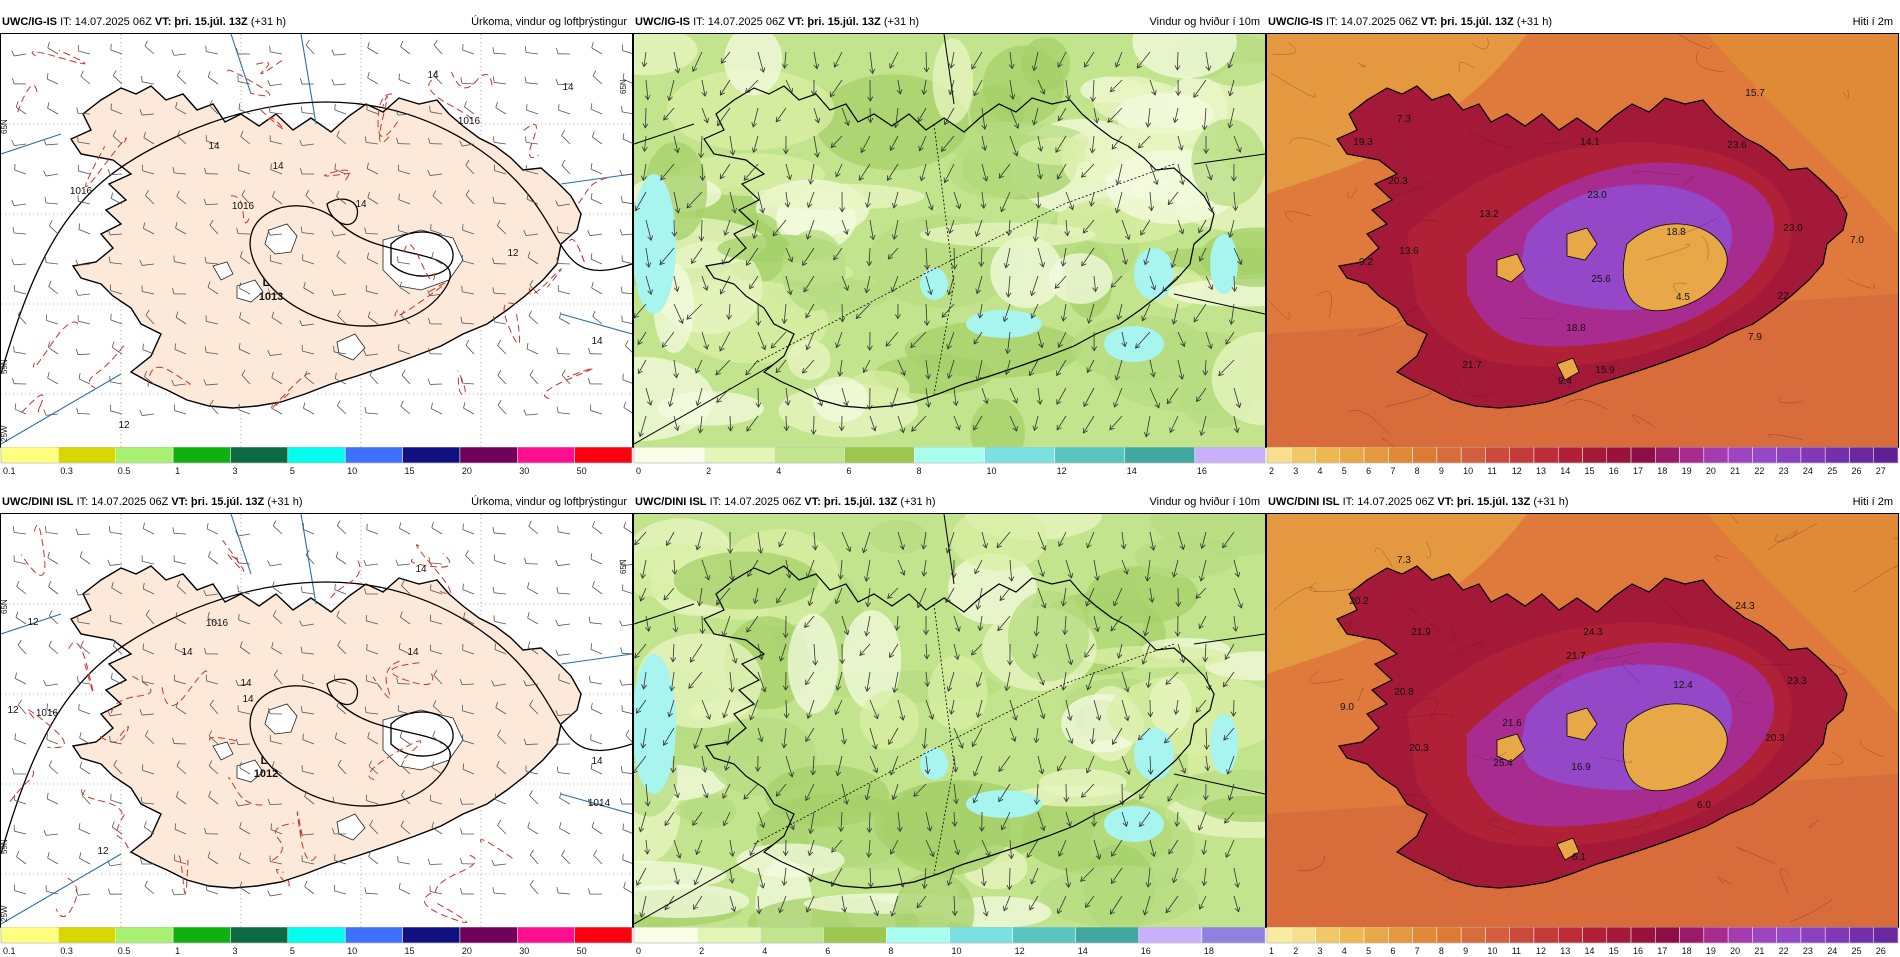 The width and height of the screenshot is (1900, 957). Describe the element at coordinates (1881, 951) in the screenshot. I see `colorbar-tick: 26` at that location.